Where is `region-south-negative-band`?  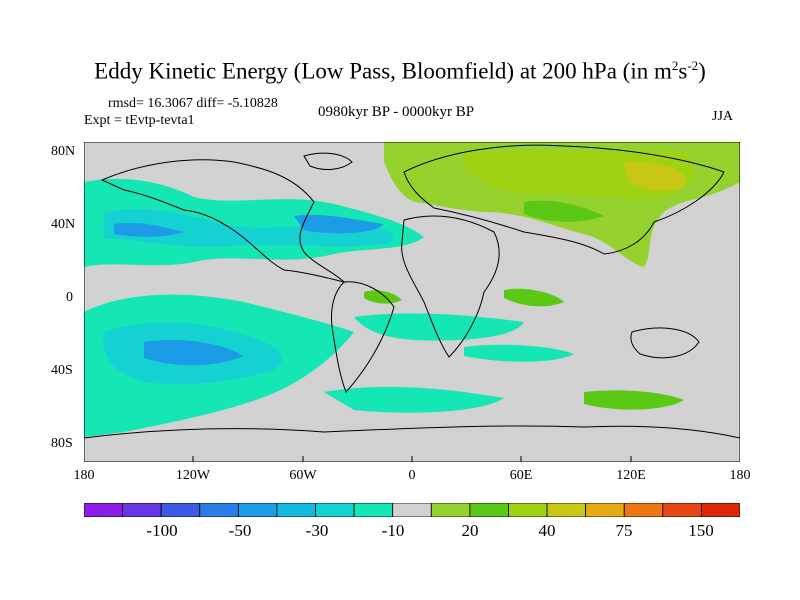 region-south-negative-band is located at coordinates (414, 399).